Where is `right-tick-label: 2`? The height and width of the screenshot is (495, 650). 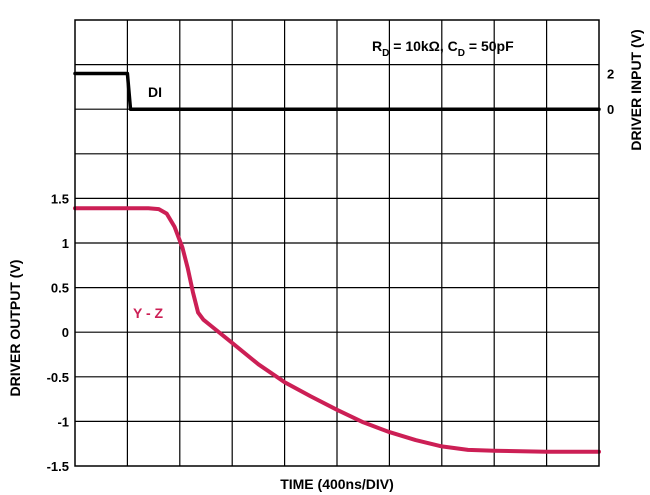 right-tick-label: 2 is located at coordinates (610, 74).